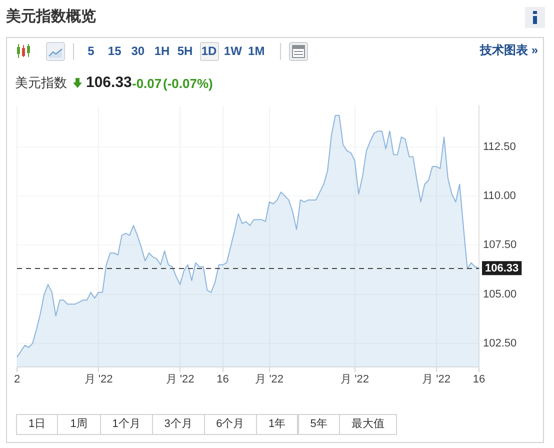  I want to click on ref-line-label: 106.33, so click(502, 268).